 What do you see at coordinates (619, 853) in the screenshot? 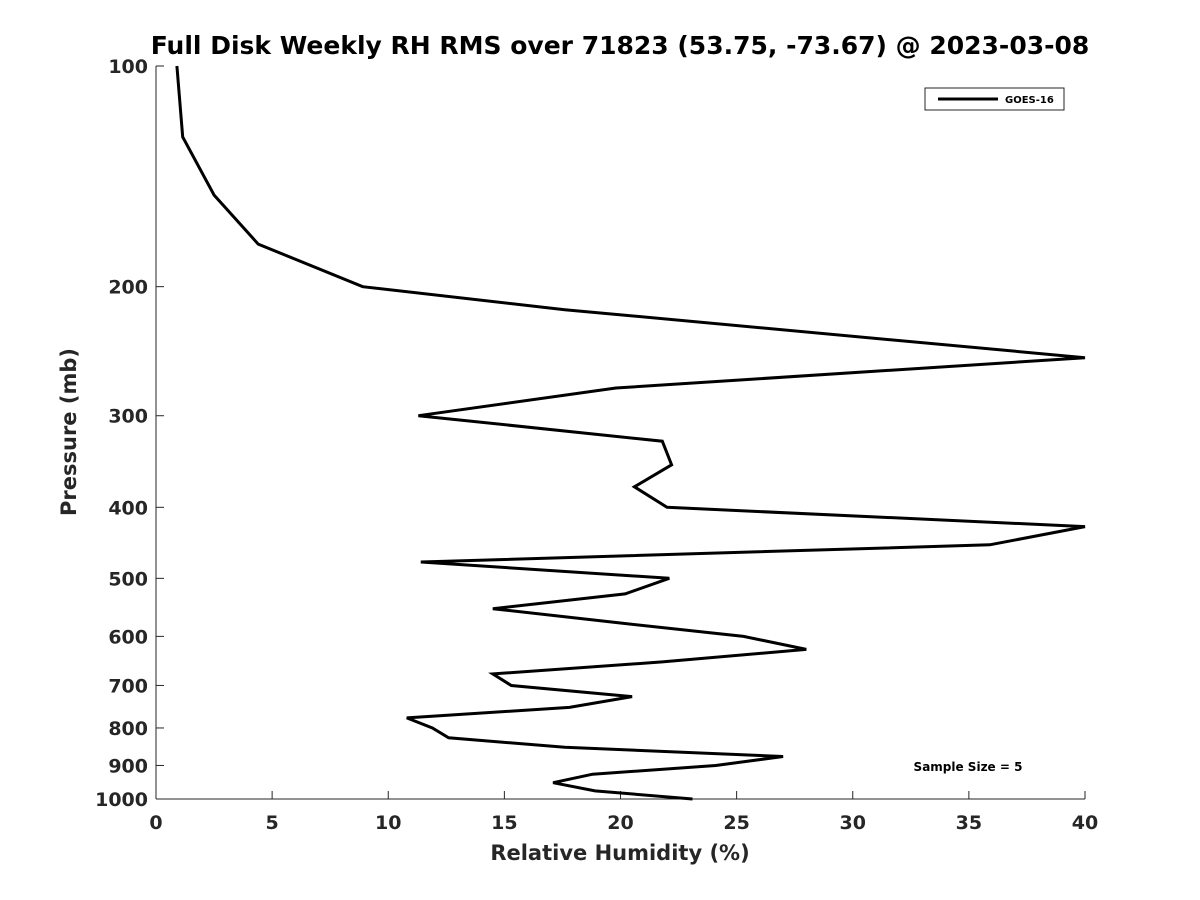
I see `x-axis-label: Relative Humidity (%)` at bounding box center [619, 853].